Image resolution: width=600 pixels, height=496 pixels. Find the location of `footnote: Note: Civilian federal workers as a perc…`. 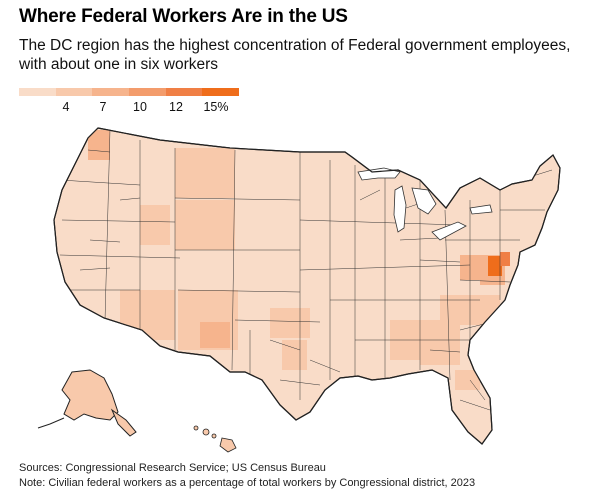

footnote: Note: Civilian federal workers as a perc… is located at coordinates (247, 483).